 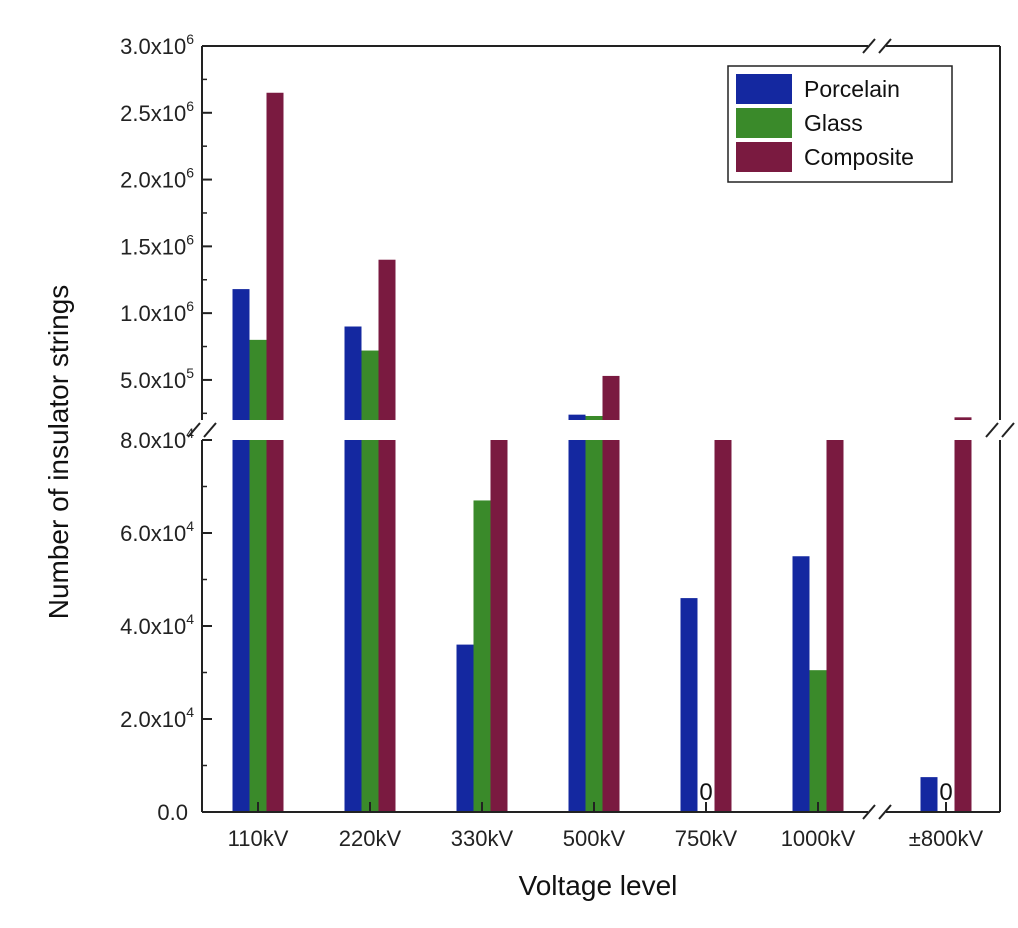 I want to click on y-tick-label: 3.0x10⁶, so click(x=157, y=45).